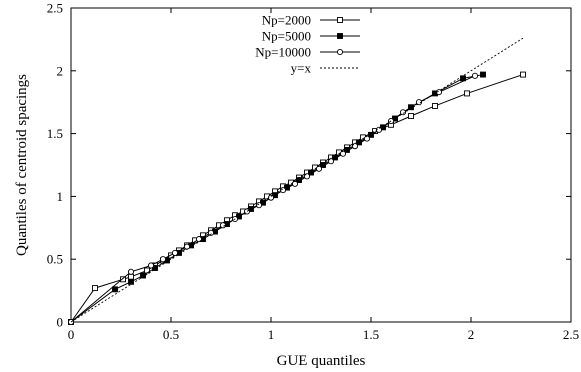  What do you see at coordinates (286, 36) in the screenshot?
I see `legend-label: Np=5000` at bounding box center [286, 36].